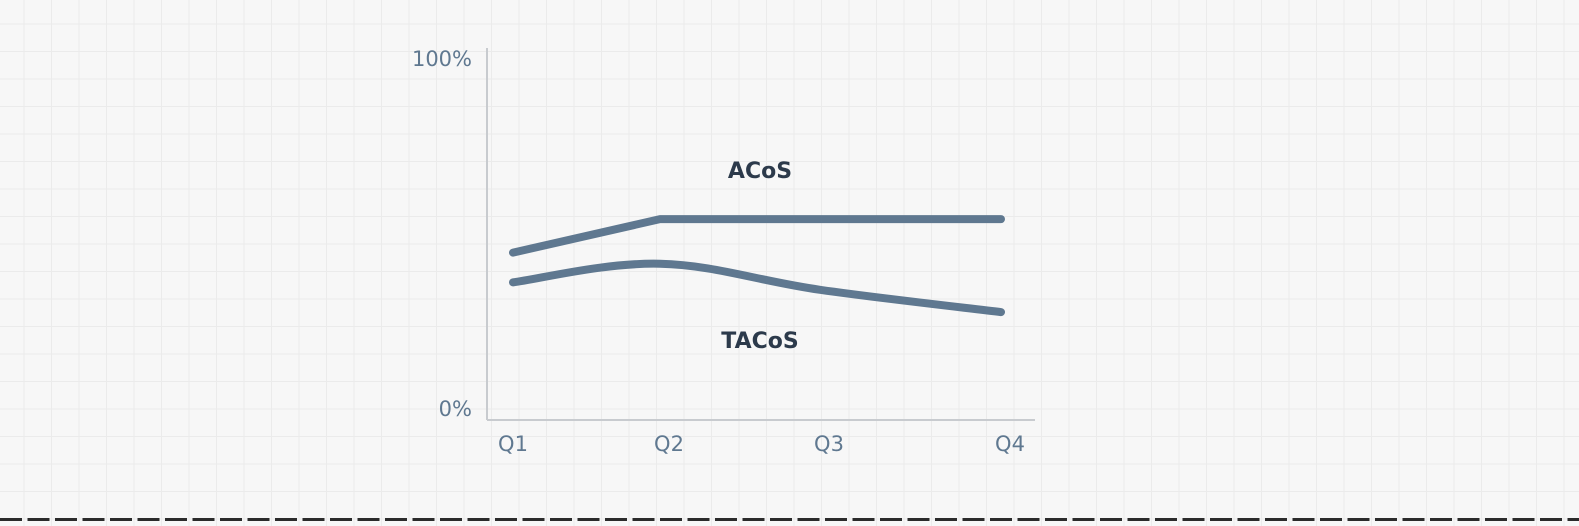  I want to click on series-label-acos: ACoS, so click(760, 171).